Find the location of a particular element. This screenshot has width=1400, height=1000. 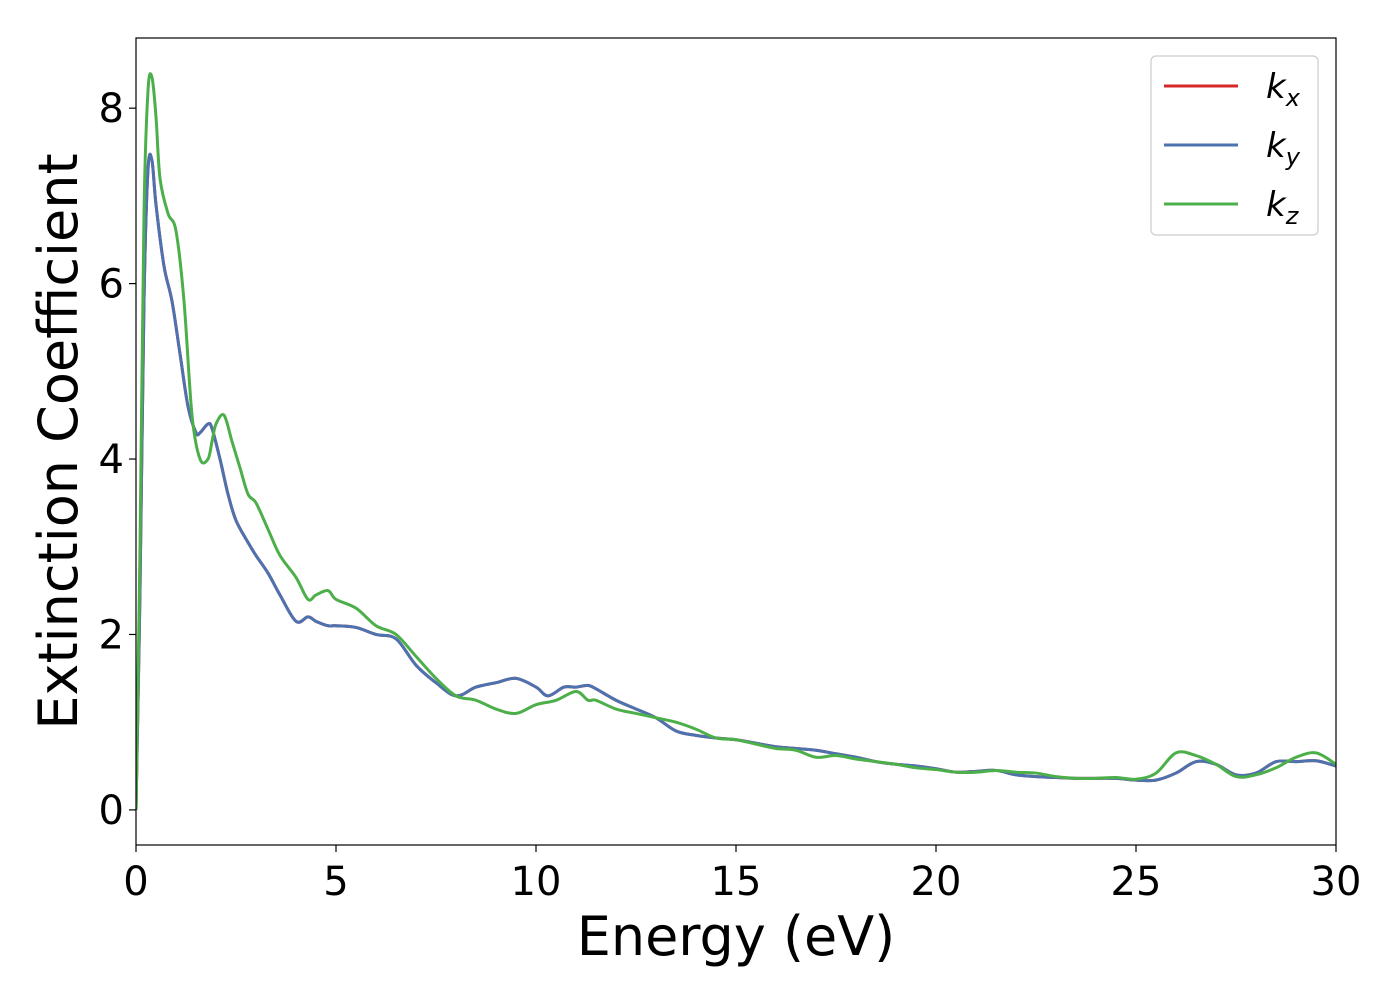

x-tick-label: 30 is located at coordinates (1336, 882).